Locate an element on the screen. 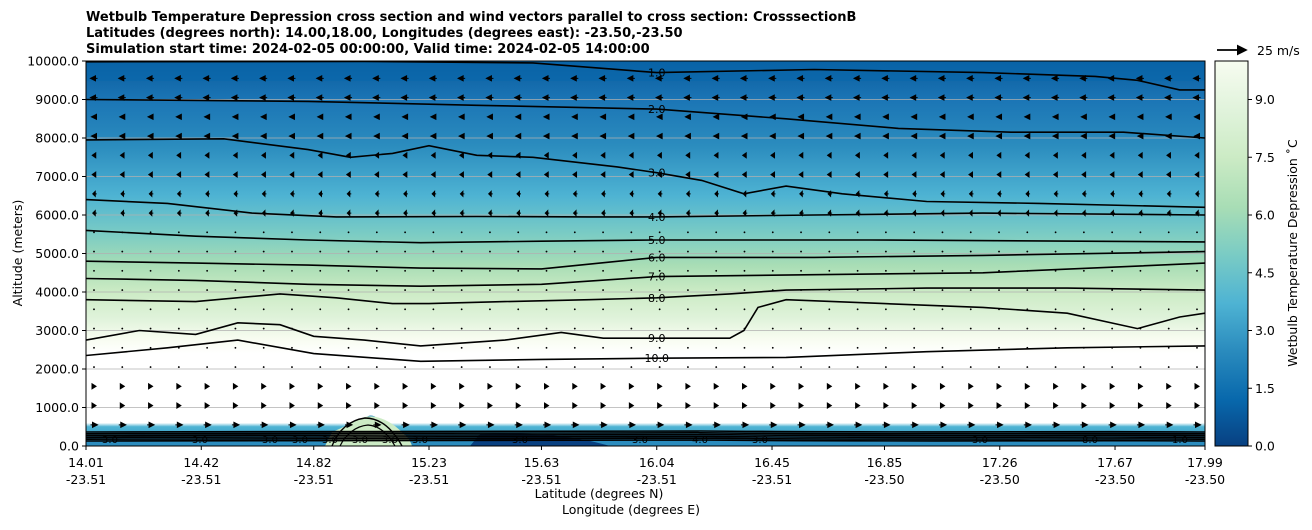 The image size is (1312, 530). contour-label-10: 10.0 is located at coordinates (656, 358).